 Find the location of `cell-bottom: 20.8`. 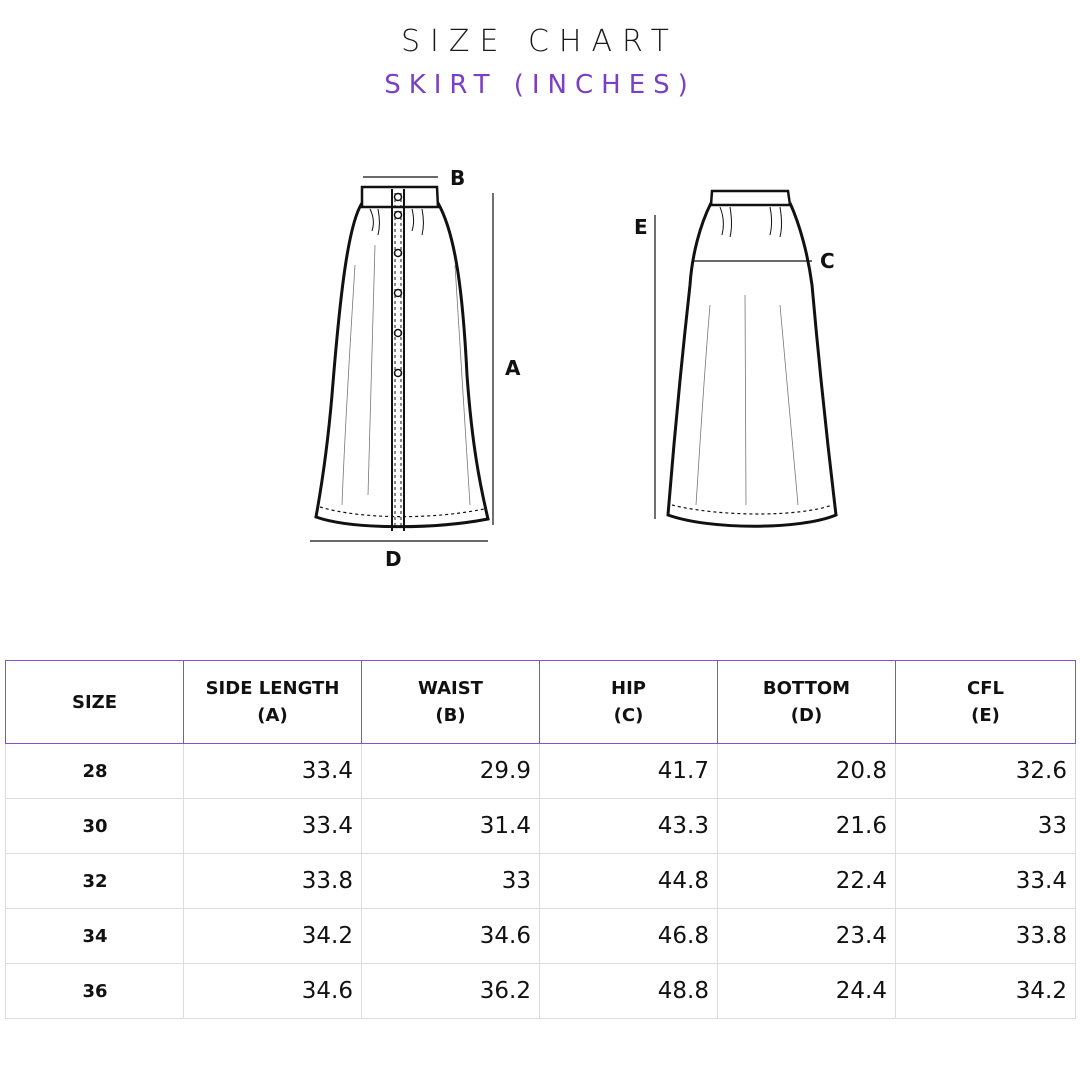

cell-bottom: 20.8 is located at coordinates (806, 771).